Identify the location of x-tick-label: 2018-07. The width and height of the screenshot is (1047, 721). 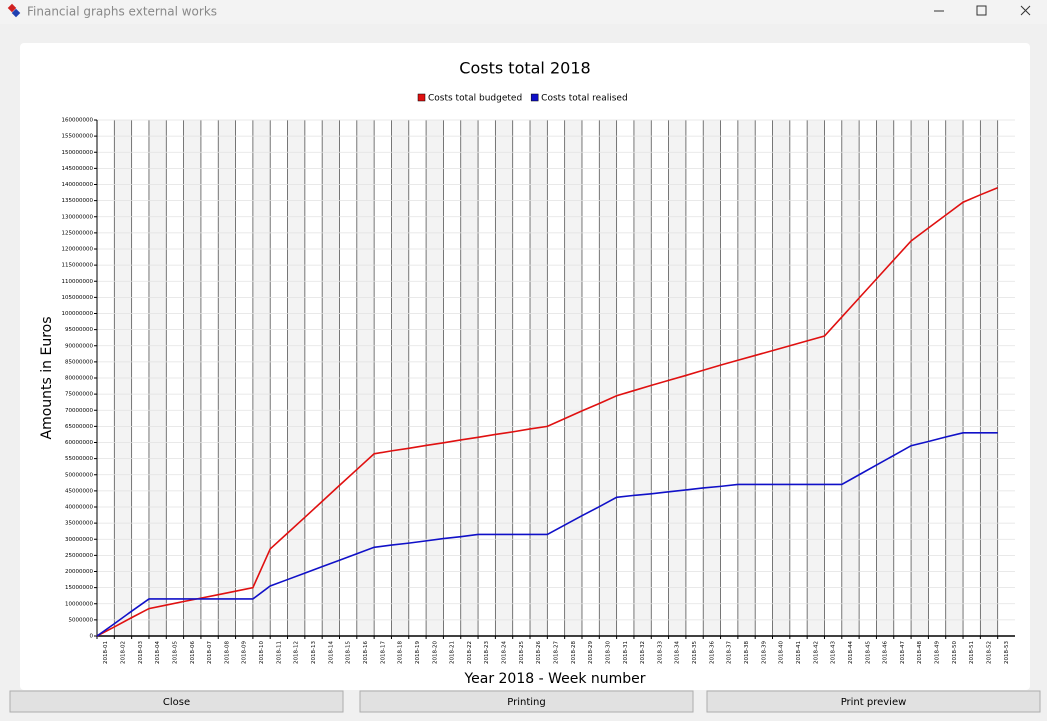
(210, 652).